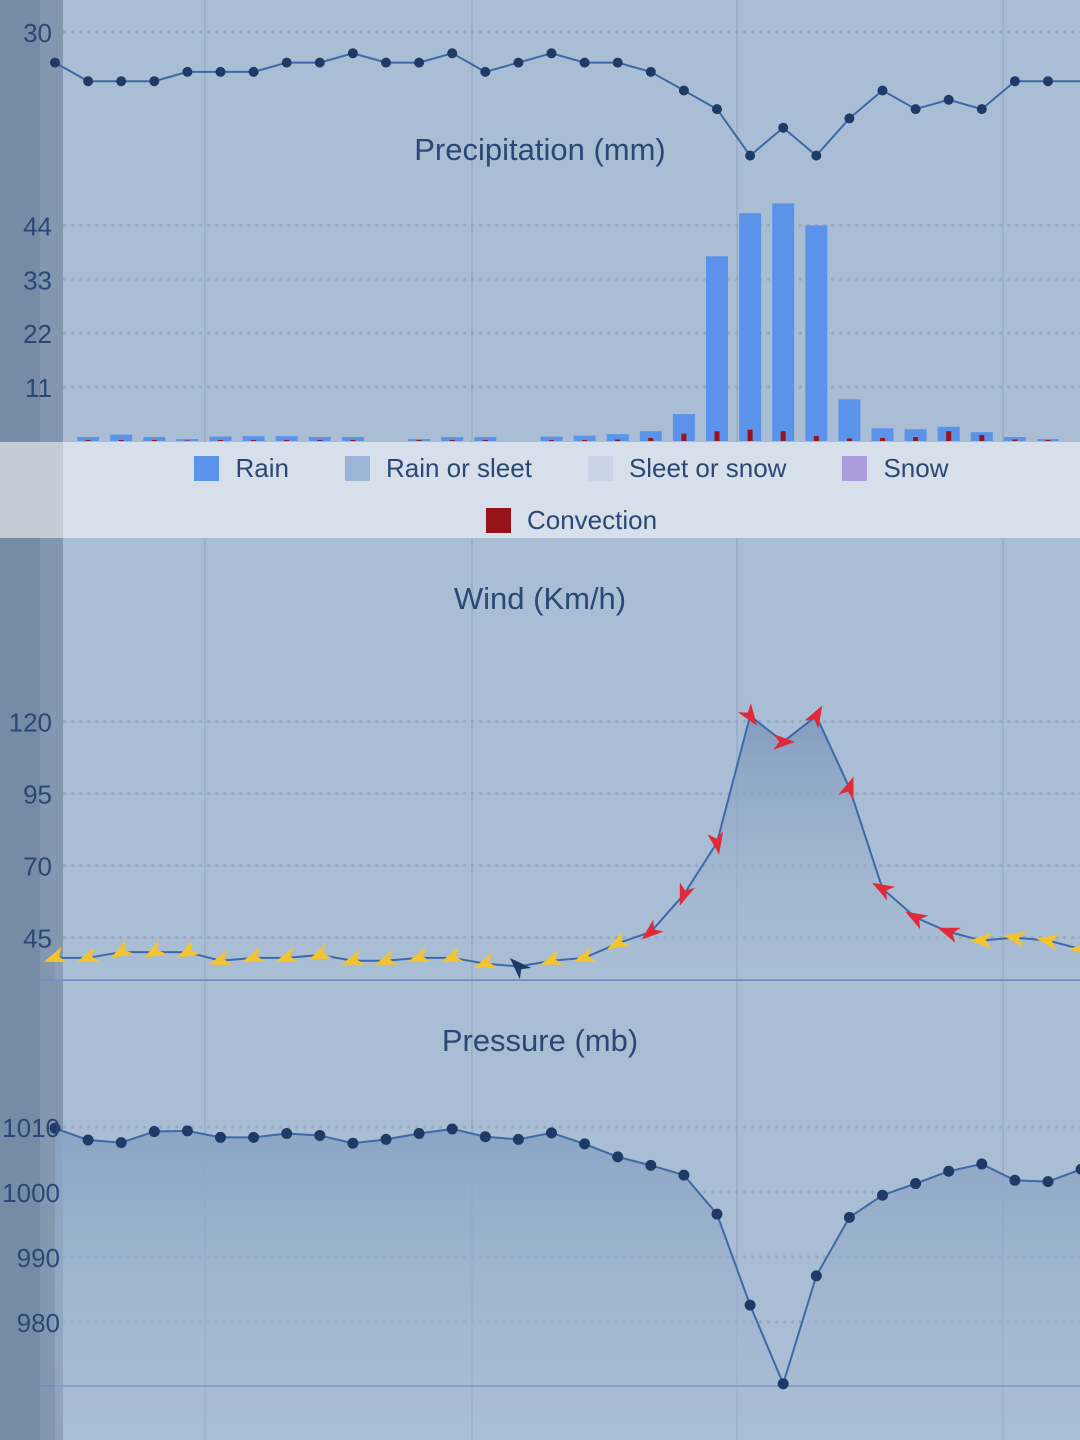 The image size is (1080, 1440). I want to click on tick-layer: 30 11 22 33 44 45 70 95 120 980 990 1000 1010, so click(31, 678).